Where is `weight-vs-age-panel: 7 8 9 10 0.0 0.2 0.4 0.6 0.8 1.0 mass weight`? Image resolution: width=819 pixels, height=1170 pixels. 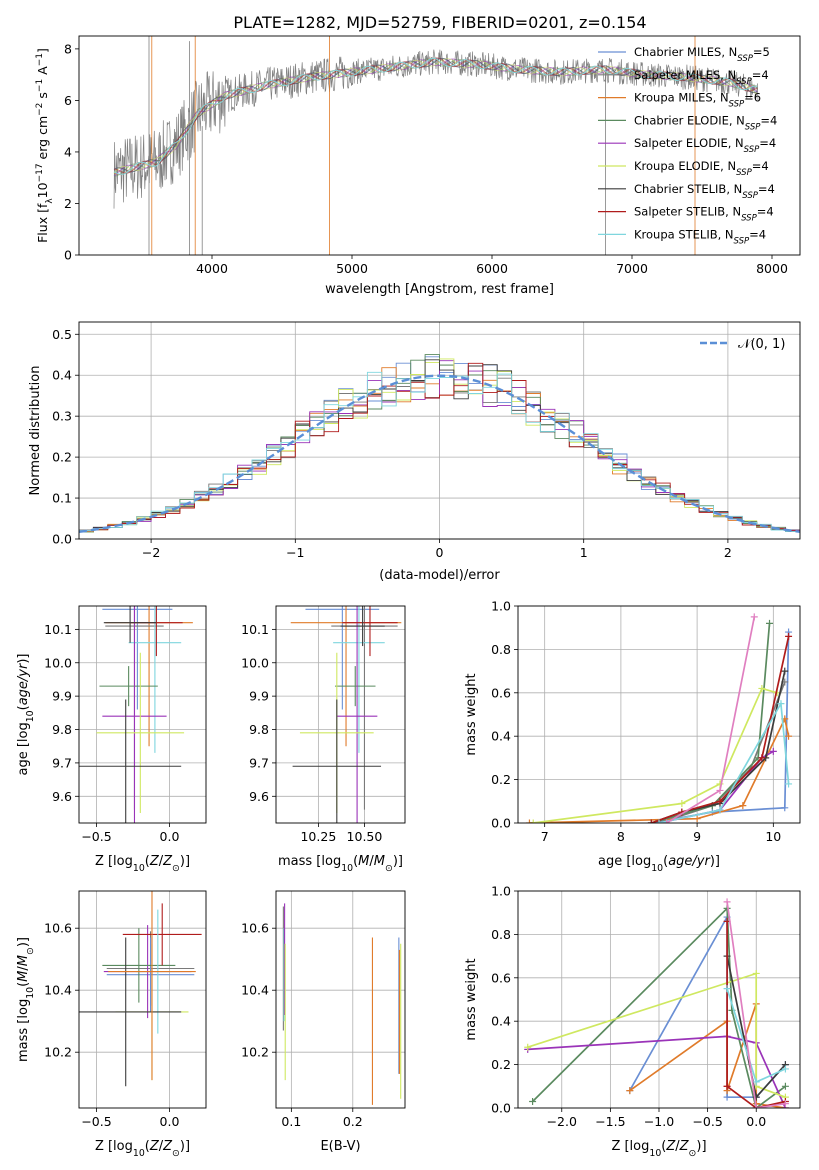 weight-vs-age-panel: 7 8 9 10 0.0 0.2 0.4 0.6 0.8 1.0 mass weight is located at coordinates (632, 721).